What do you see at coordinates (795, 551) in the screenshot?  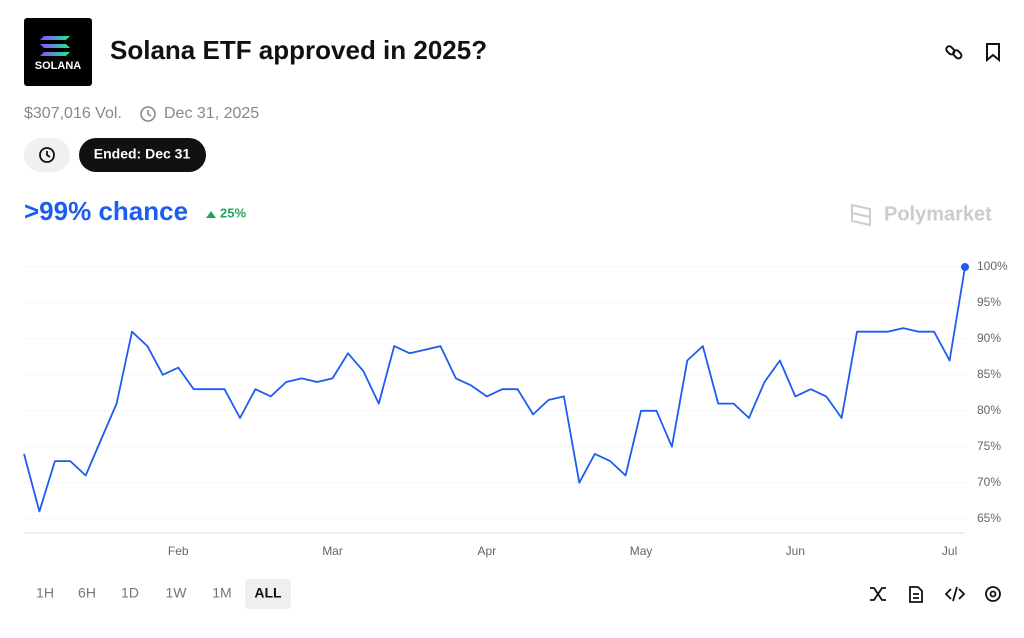 I see `x-tick-label: Jun` at bounding box center [795, 551].